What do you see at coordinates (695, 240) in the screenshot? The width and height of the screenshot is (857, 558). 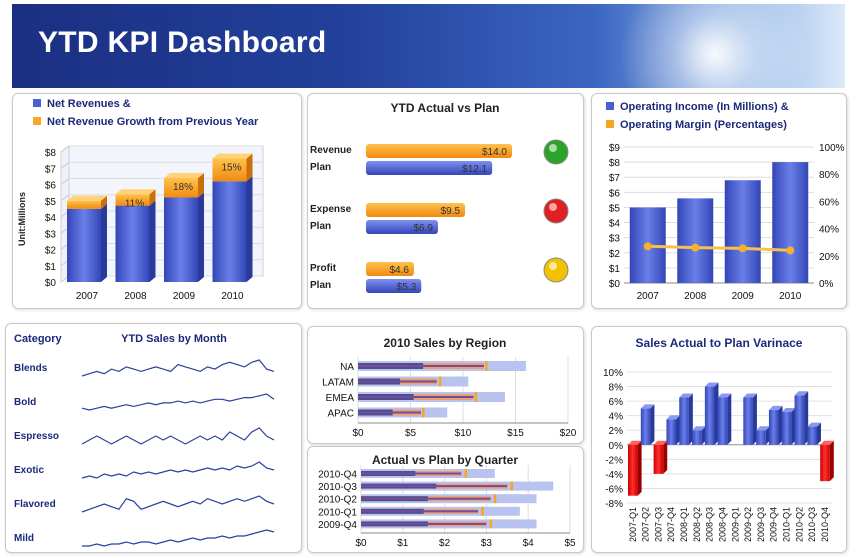 I see `bar-operating-income` at bounding box center [695, 240].